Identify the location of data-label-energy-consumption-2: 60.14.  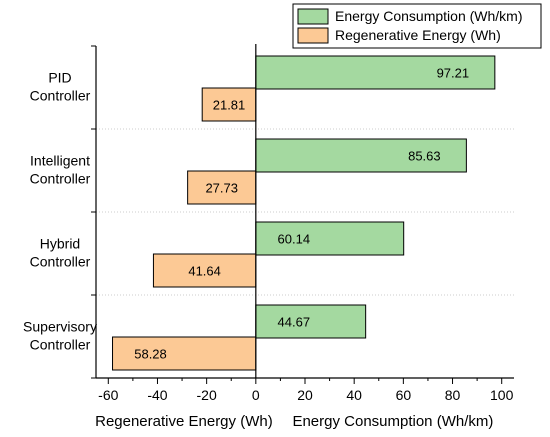
(294, 239).